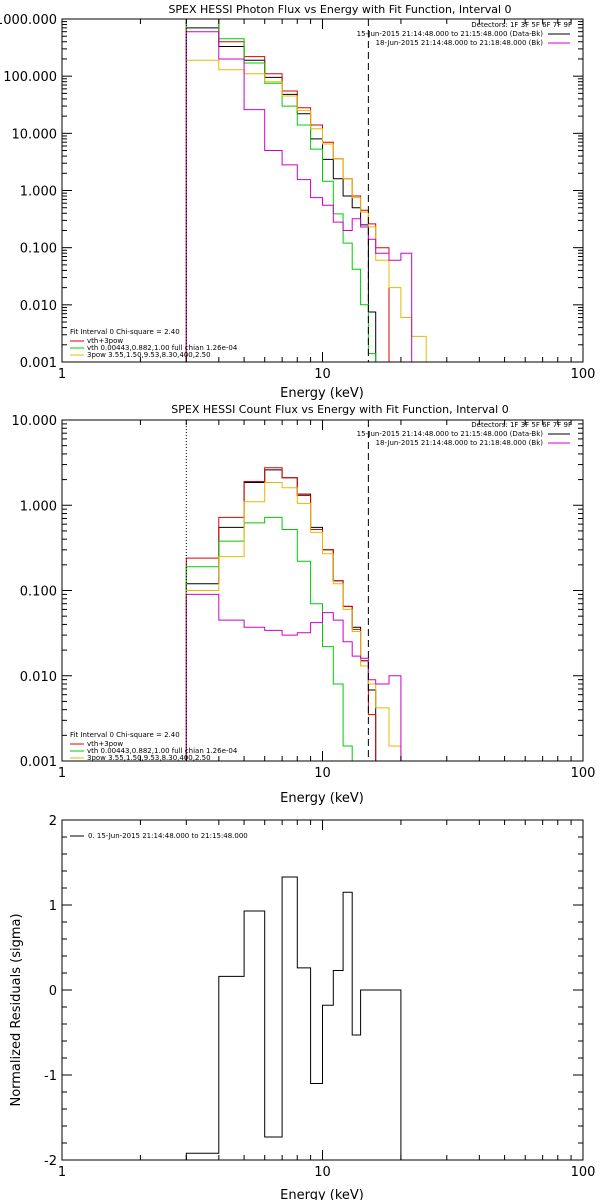 The image size is (600, 1200). I want to click on panel1-y-tick-label: 10.000, so click(35, 134).